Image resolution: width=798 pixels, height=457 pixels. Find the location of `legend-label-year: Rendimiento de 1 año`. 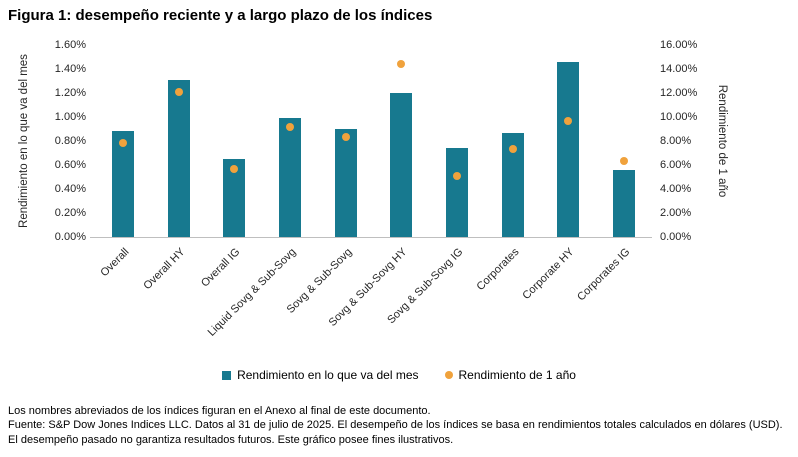

legend-label-year: Rendimiento de 1 año is located at coordinates (517, 375).